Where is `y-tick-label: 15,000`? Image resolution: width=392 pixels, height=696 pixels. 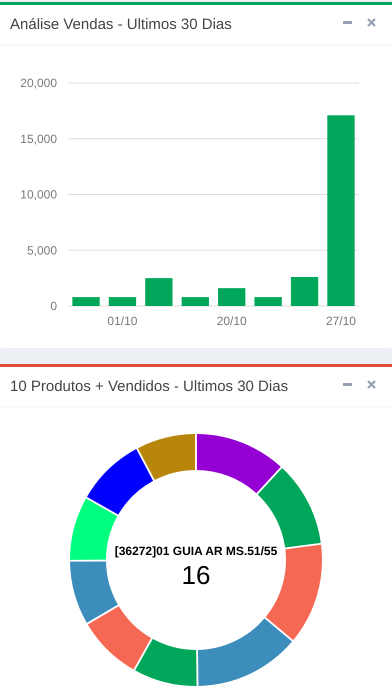
y-tick-label: 15,000 is located at coordinates (39, 139).